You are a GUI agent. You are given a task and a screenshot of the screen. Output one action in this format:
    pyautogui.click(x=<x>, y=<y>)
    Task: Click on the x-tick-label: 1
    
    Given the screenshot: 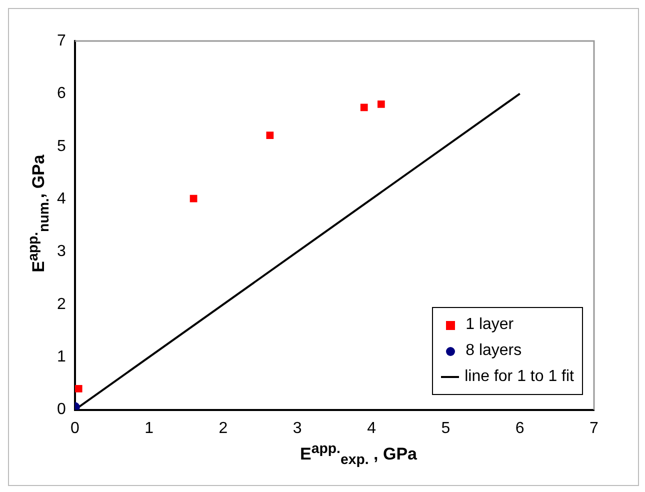 What is the action you would take?
    pyautogui.click(x=149, y=428)
    